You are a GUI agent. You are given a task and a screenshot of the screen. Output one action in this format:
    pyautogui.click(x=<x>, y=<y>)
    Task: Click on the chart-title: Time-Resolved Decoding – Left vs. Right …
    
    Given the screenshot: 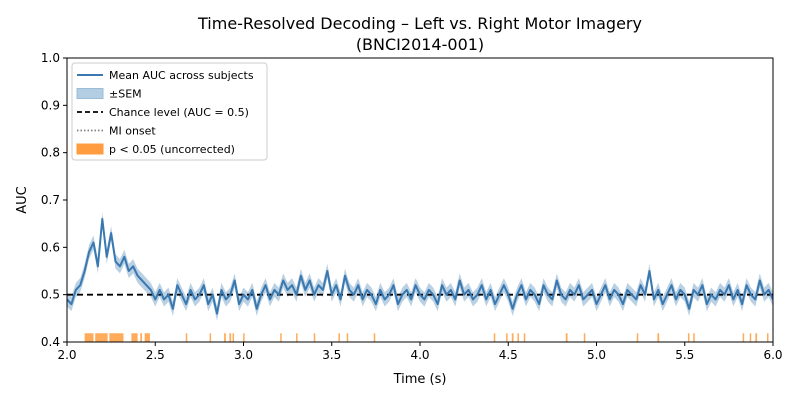 What is the action you would take?
    pyautogui.click(x=419, y=23)
    